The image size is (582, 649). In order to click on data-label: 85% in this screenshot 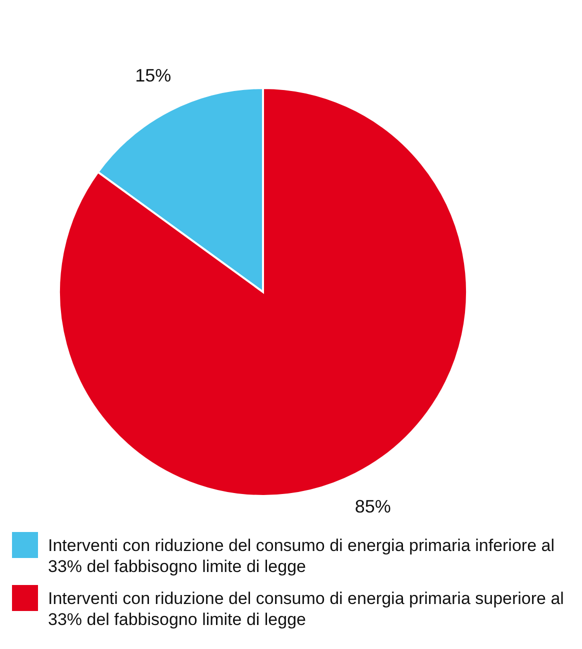, I will do `click(372, 506)`.